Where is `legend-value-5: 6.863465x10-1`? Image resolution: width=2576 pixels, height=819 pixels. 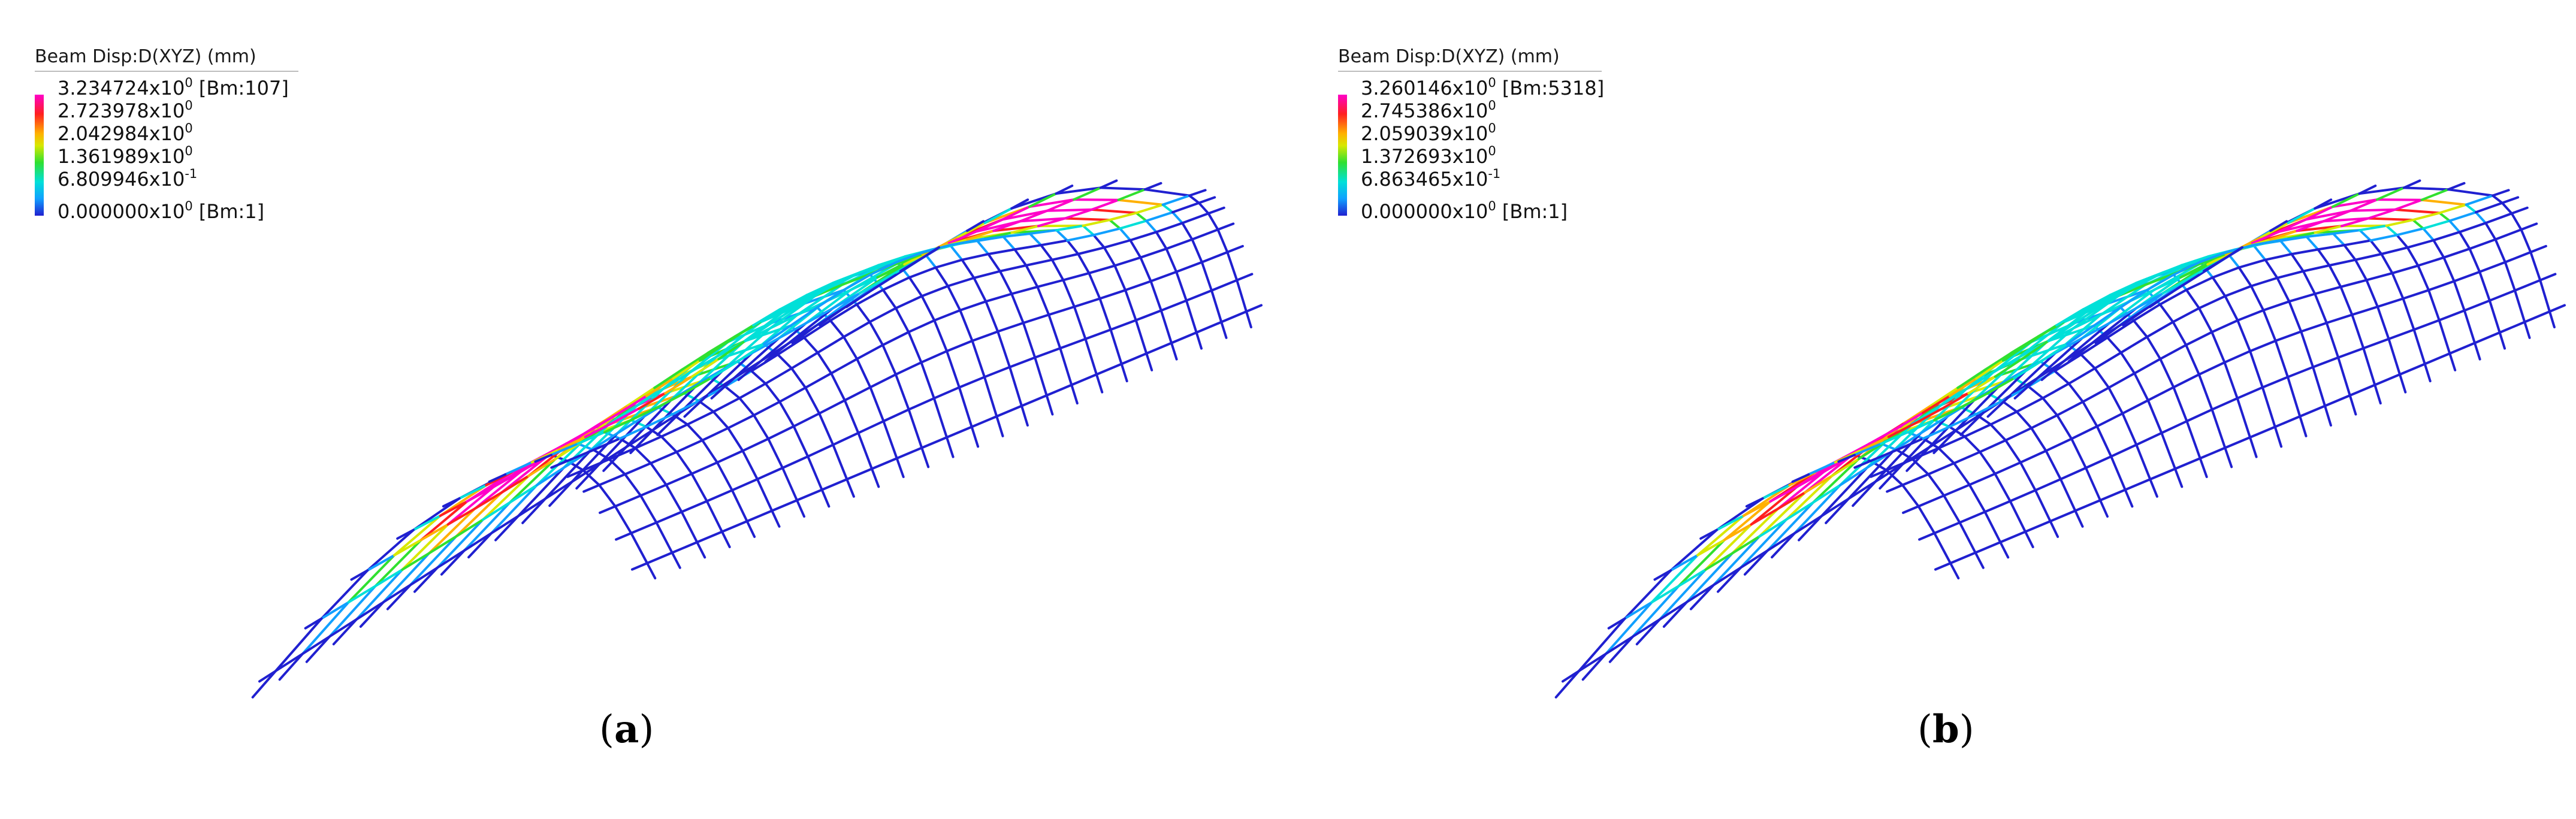
legend-value-5: 6.863465x10-1 is located at coordinates (1431, 179).